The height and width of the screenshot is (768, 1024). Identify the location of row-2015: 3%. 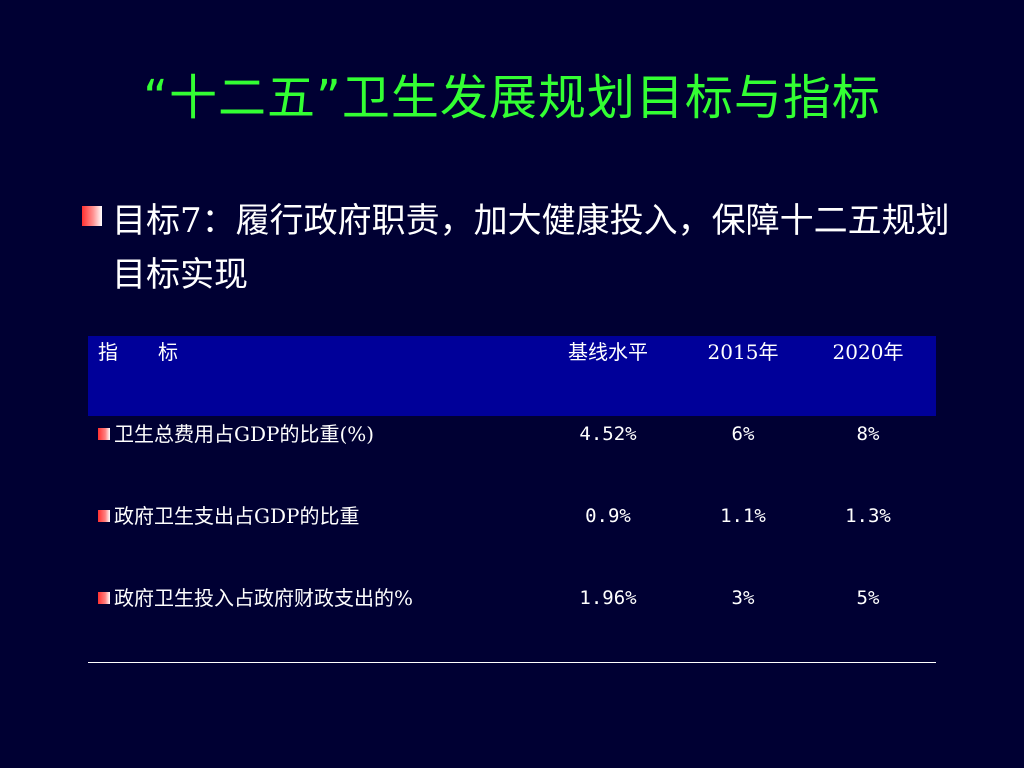
(743, 598).